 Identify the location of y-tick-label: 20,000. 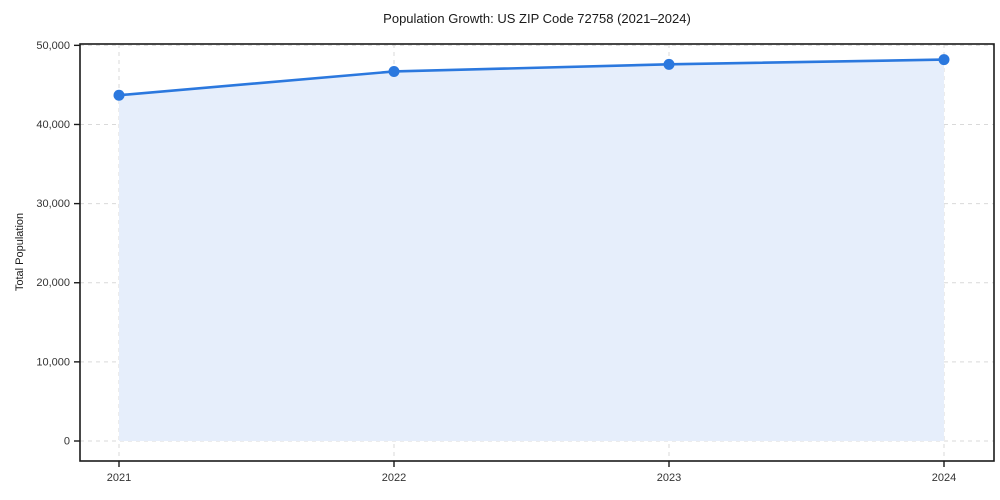
(53, 283).